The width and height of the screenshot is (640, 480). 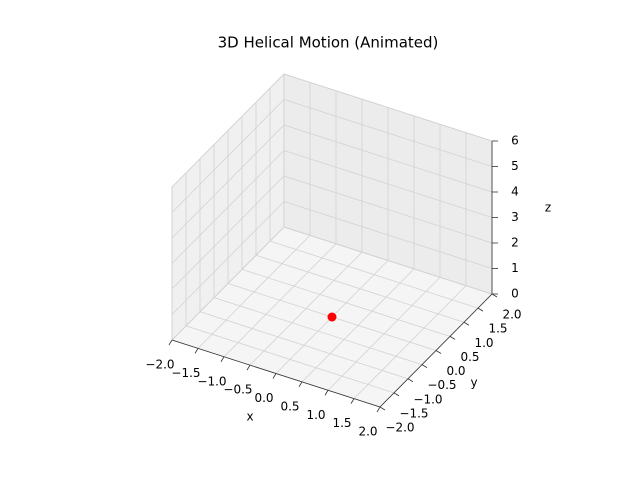 What do you see at coordinates (211, 381) in the screenshot?
I see `x-tick-label: −1.0` at bounding box center [211, 381].